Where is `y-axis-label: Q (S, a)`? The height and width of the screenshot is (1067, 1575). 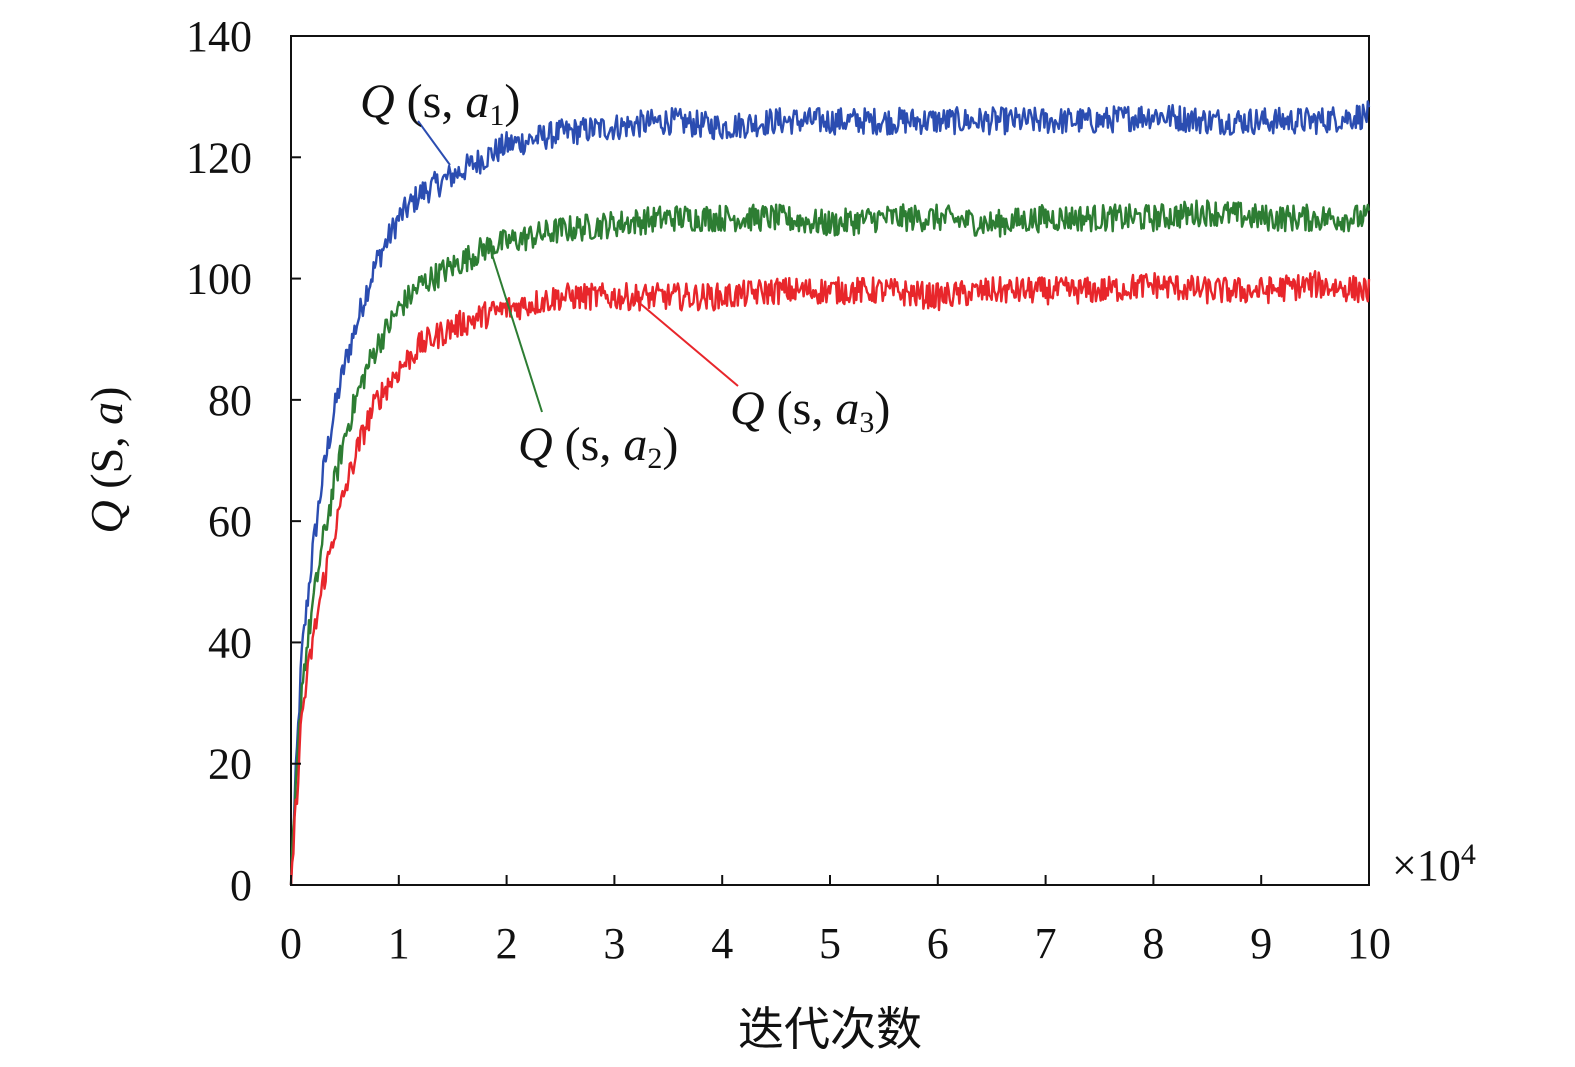 y-axis-label: Q (S, a) is located at coordinates (106, 460).